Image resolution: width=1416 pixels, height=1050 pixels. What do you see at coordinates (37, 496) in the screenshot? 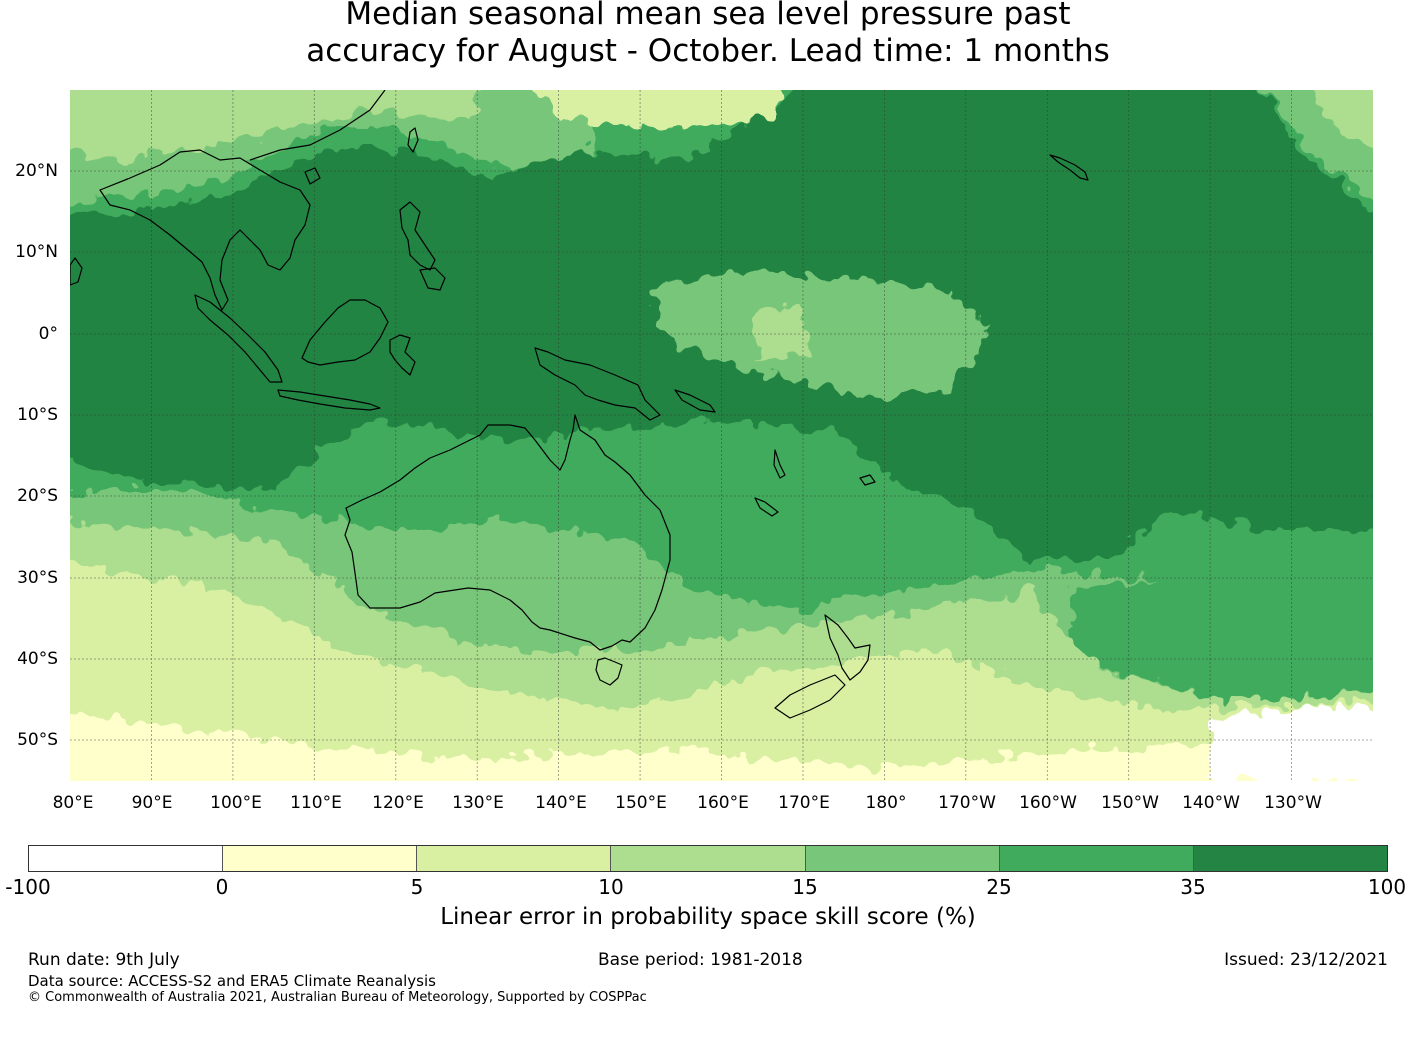
I see `y-tick-20s: 20°S` at bounding box center [37, 496].